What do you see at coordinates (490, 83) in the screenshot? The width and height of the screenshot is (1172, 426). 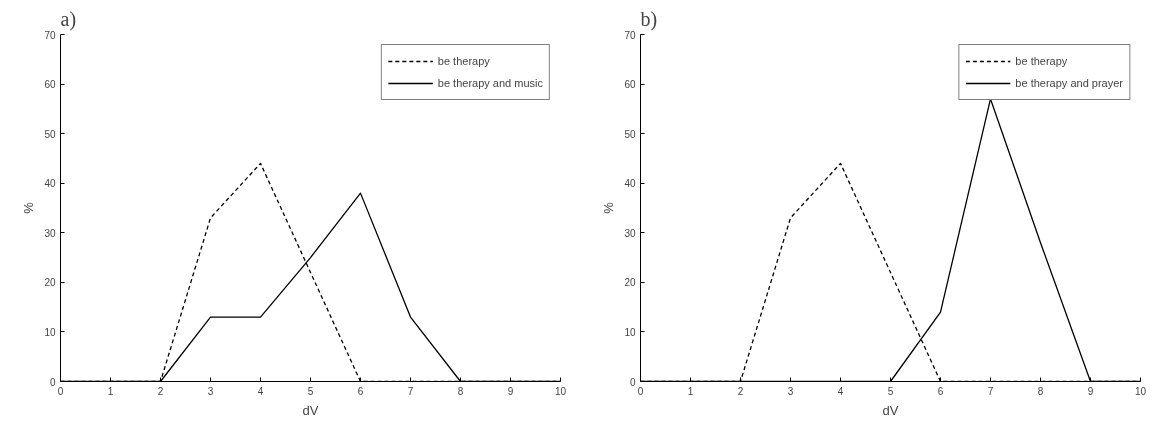 I see `legend-label: be therapy and music` at bounding box center [490, 83].